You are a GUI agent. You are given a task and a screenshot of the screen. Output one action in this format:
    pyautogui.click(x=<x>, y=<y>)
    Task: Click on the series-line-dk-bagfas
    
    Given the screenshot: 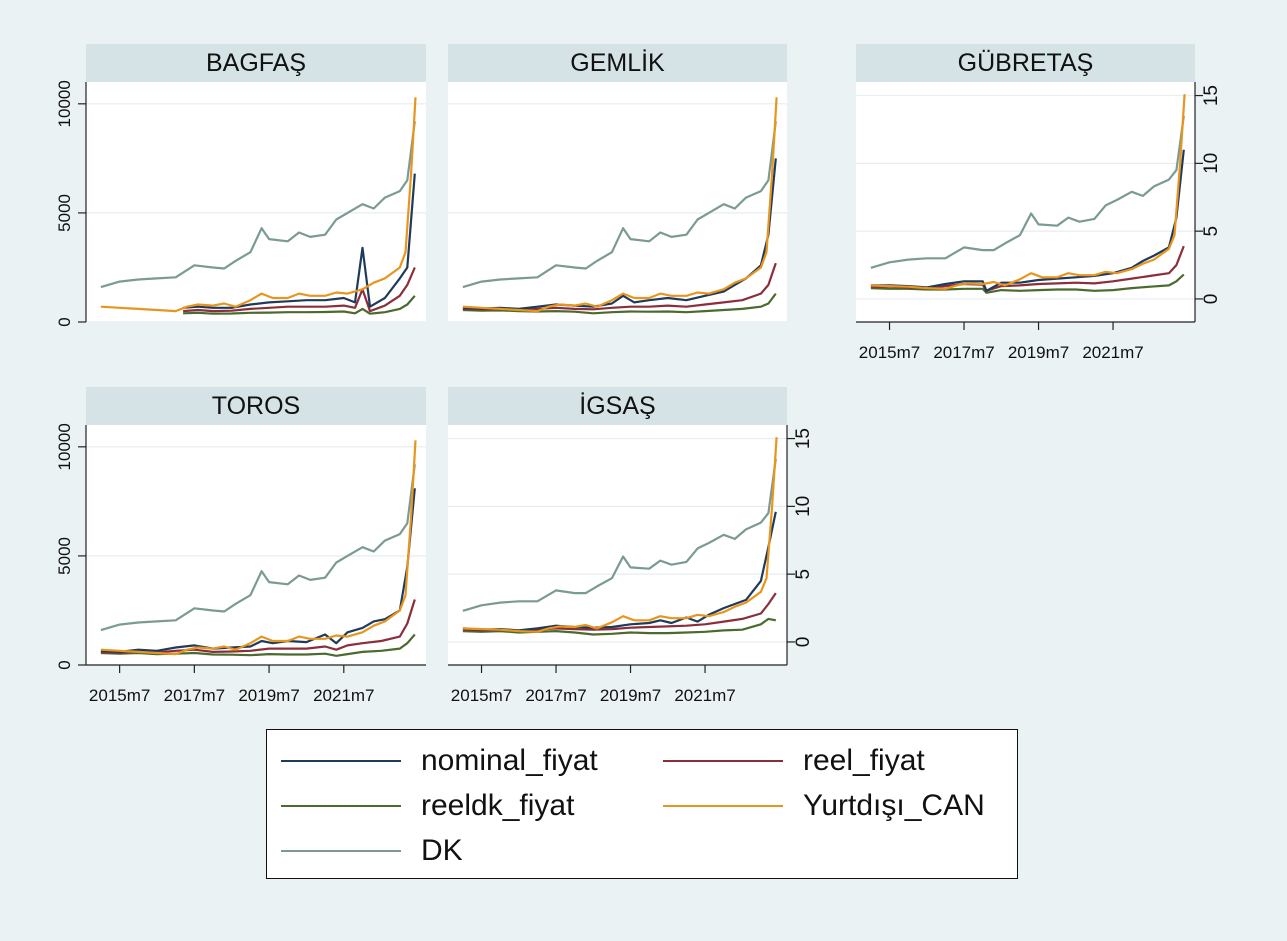 What is the action you would take?
    pyautogui.click(x=258, y=205)
    